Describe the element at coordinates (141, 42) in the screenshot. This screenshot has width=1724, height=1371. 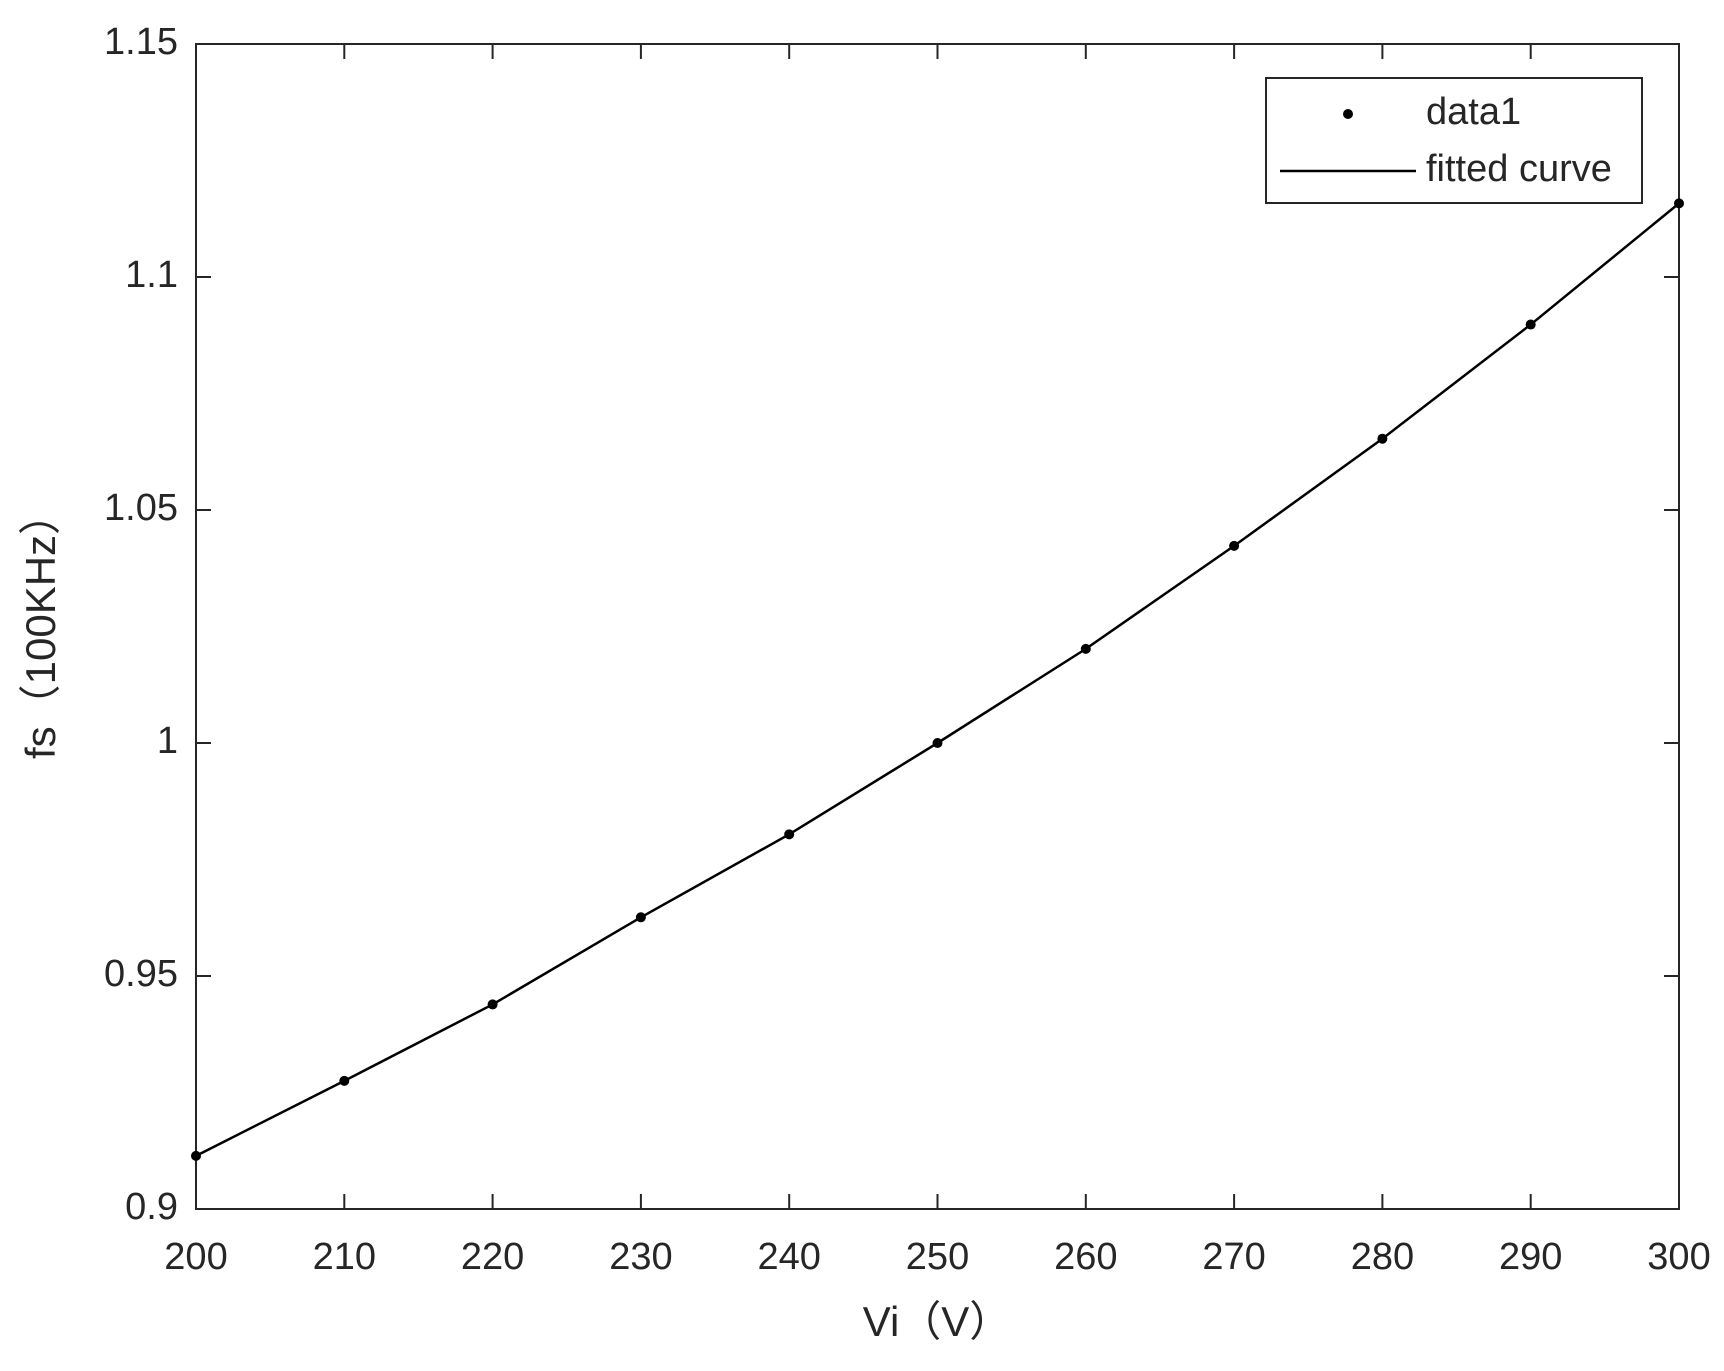
I see `y-tick-label: 1.15` at that location.